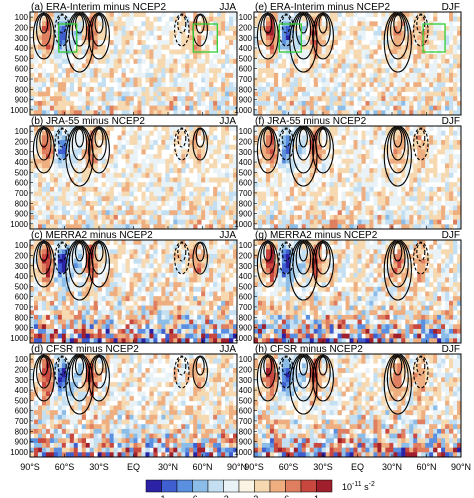 This screenshot has height=498, width=474. I want to click on highlight-box, so click(290, 38).